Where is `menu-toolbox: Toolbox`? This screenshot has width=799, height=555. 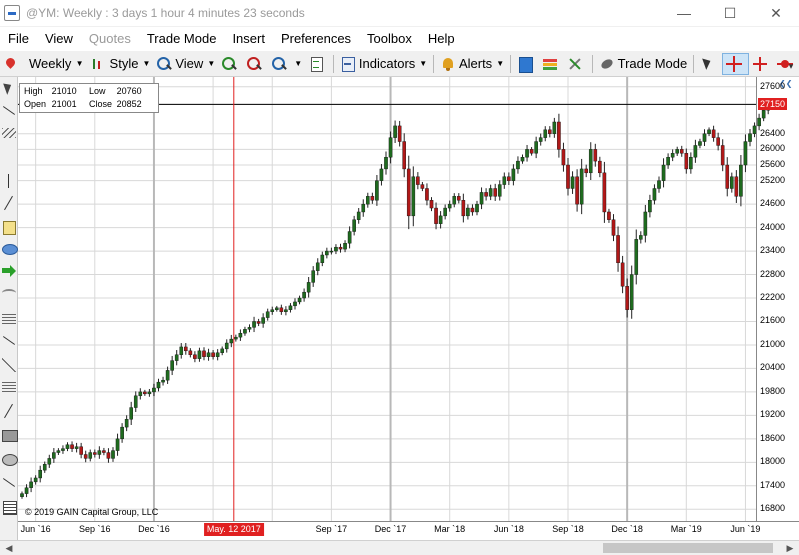 menu-toolbox: Toolbox is located at coordinates (389, 38).